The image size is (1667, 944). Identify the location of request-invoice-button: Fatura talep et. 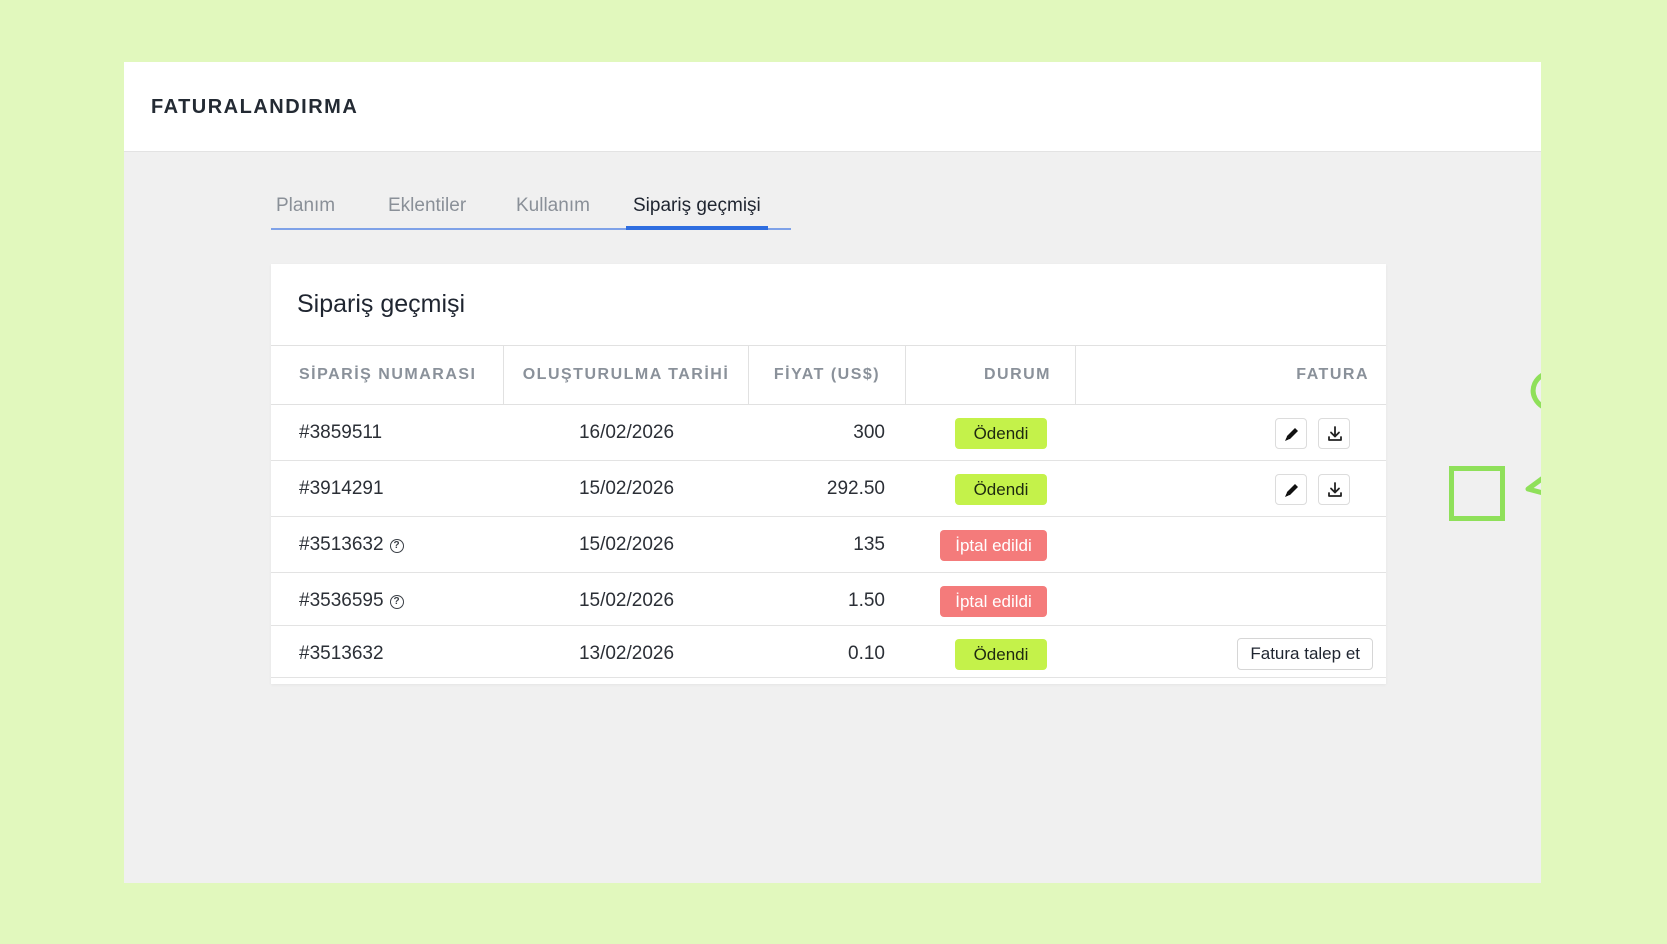
(1305, 654).